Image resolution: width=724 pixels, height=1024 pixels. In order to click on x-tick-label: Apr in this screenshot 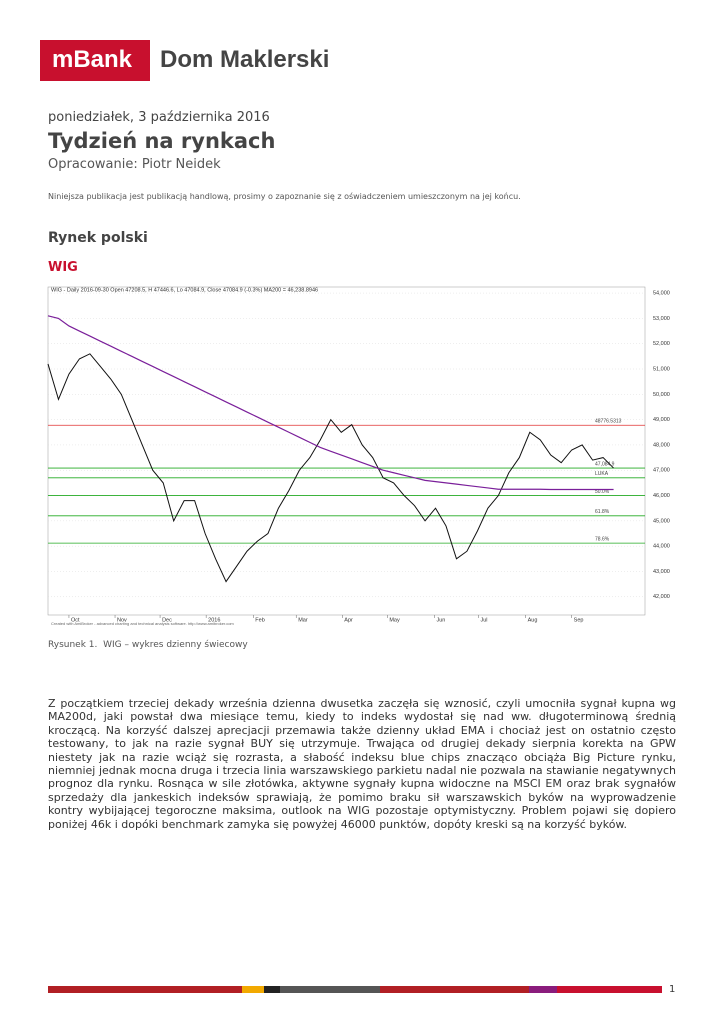, I will do `click(348, 620)`.